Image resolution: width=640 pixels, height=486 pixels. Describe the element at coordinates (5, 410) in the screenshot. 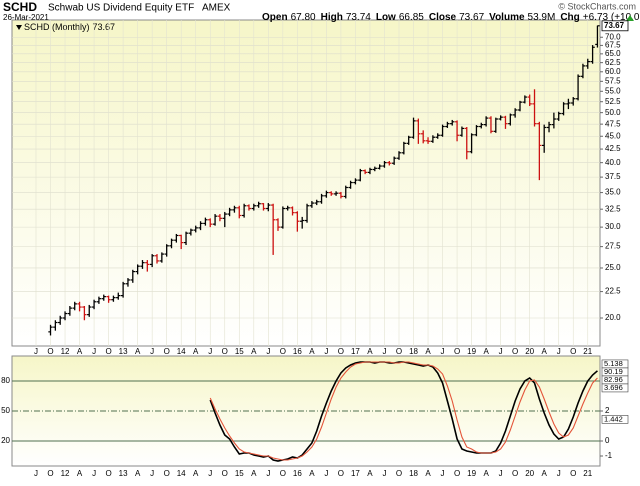

I see `y-tick-label: 50` at that location.